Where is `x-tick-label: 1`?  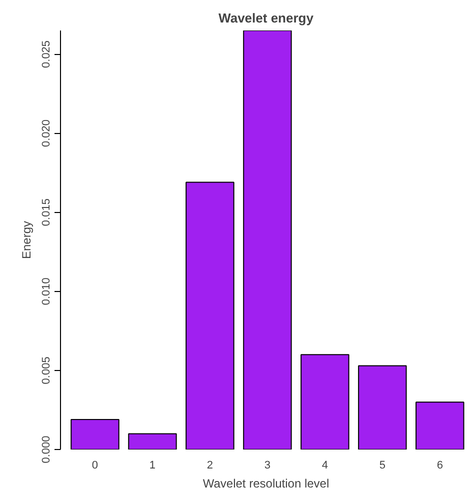 x-tick-label: 1 is located at coordinates (152, 466).